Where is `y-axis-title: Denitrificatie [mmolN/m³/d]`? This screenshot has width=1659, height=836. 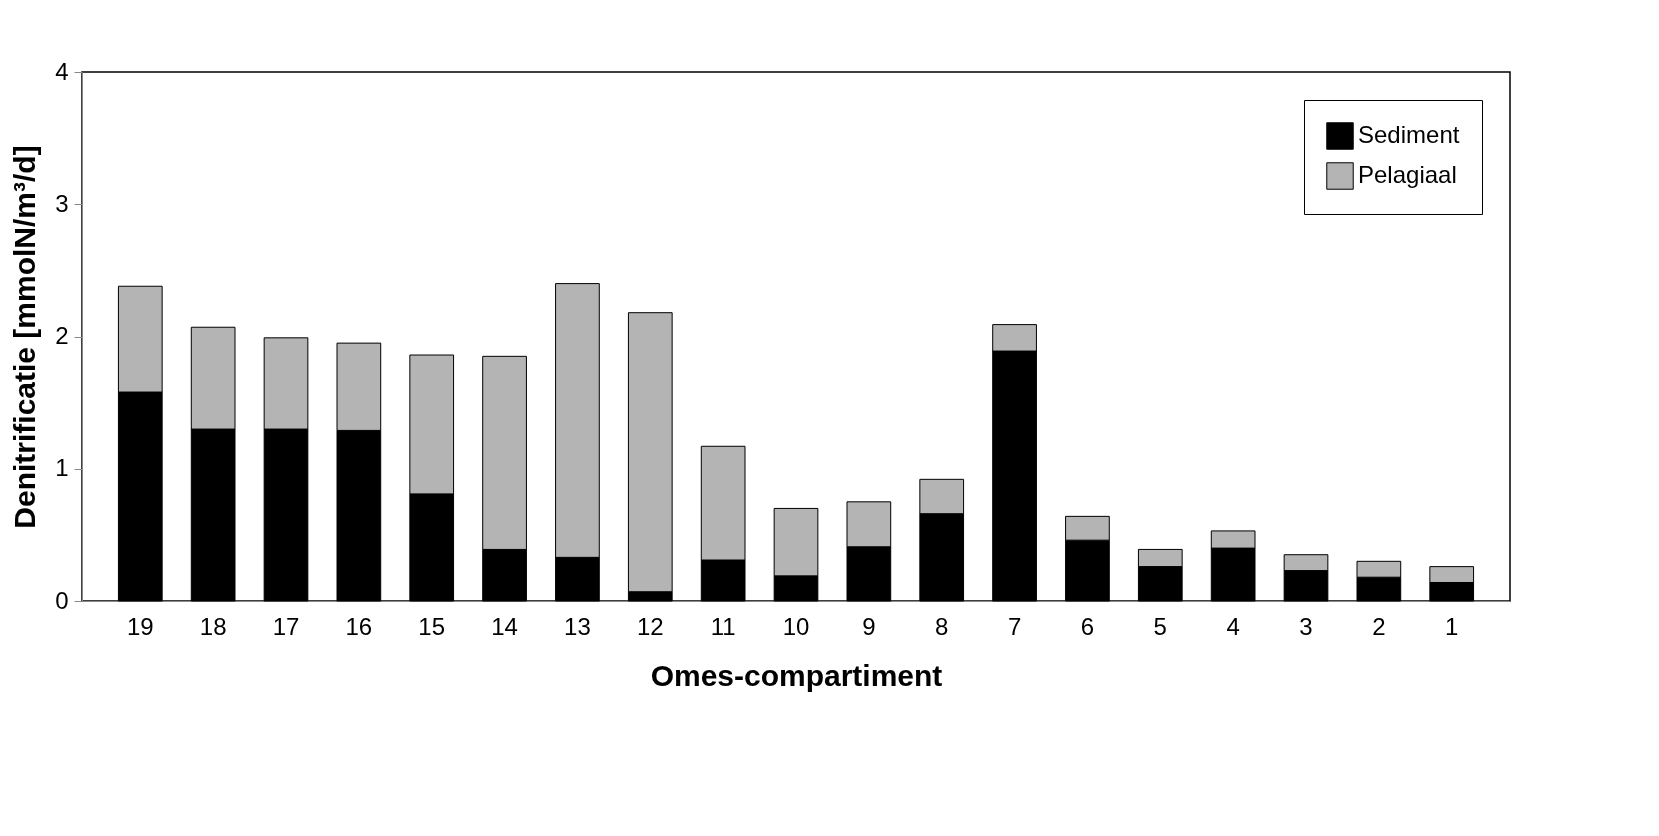 y-axis-title: Denitrificatie [mmolN/m³/d] is located at coordinates (25, 337).